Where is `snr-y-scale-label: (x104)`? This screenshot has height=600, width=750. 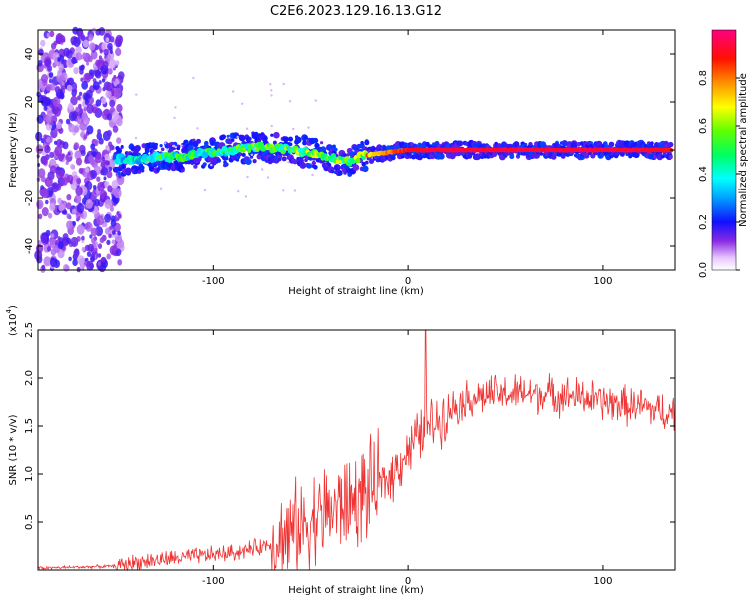 snr-y-scale-label: (x104) is located at coordinates (12, 320).